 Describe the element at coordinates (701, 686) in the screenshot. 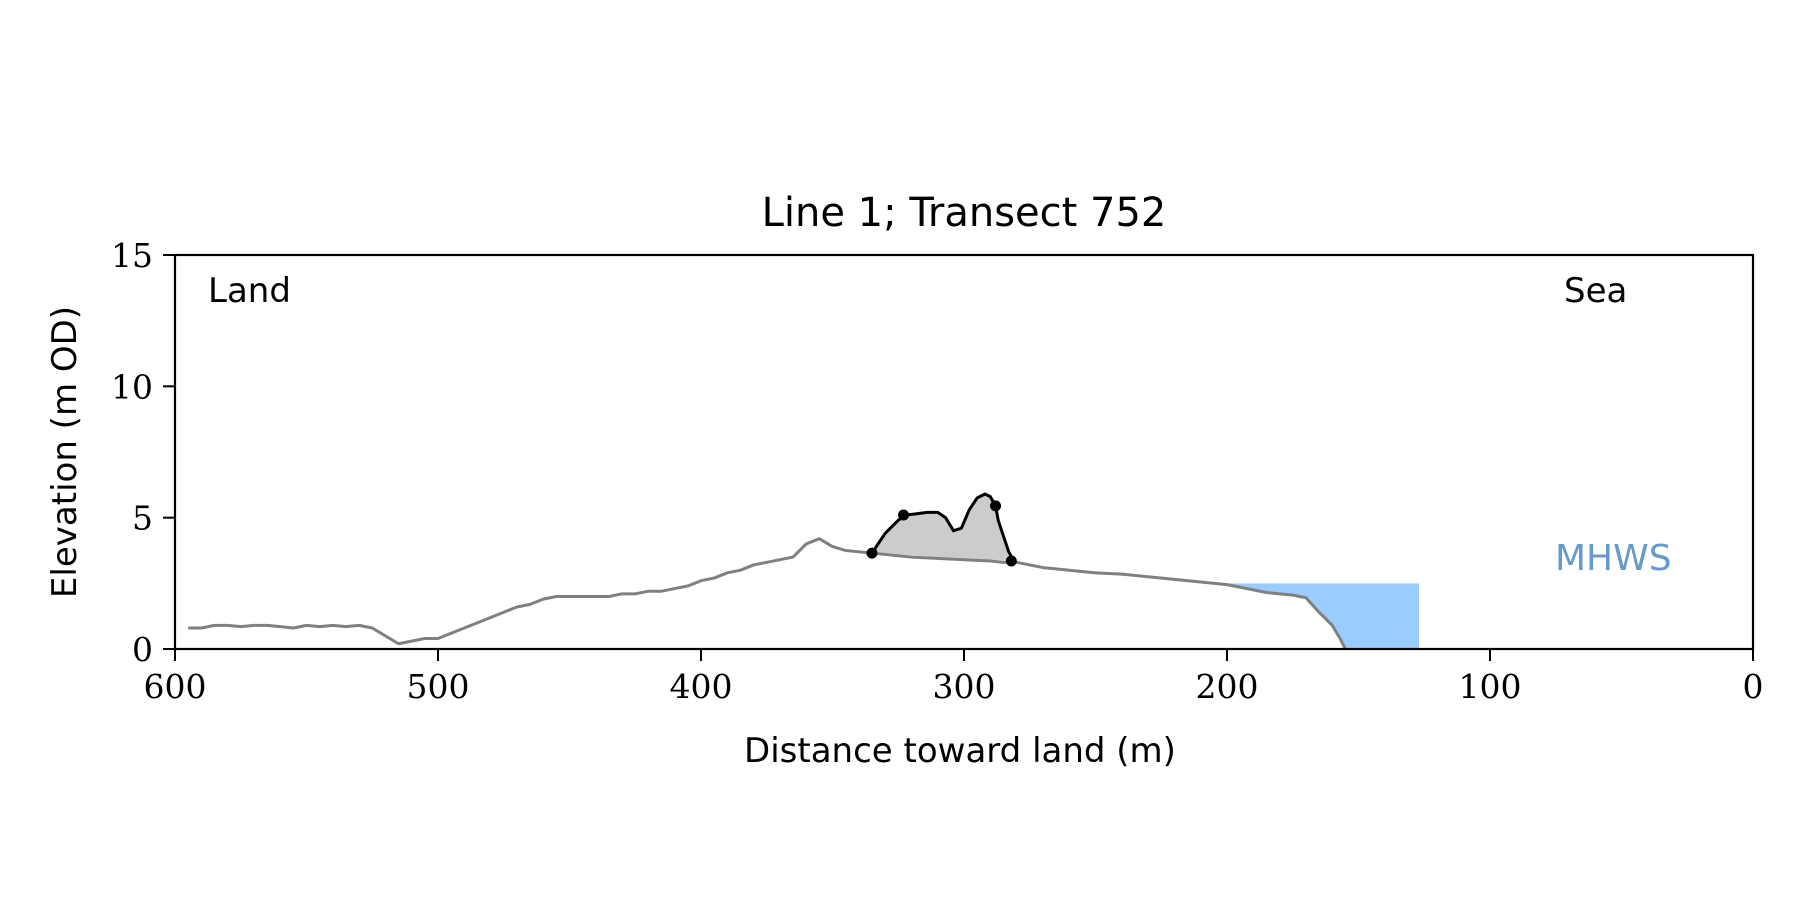

I see `x-tick-label: 400` at that location.